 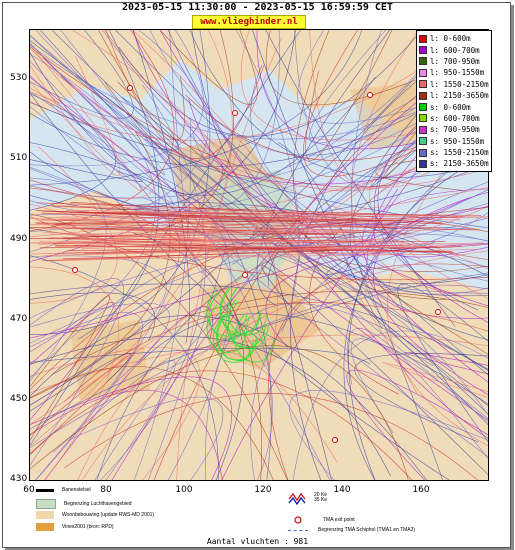 I want to click on legend-housing: Woonbebouwing (update RWS-MD 2001), so click(x=95, y=515).